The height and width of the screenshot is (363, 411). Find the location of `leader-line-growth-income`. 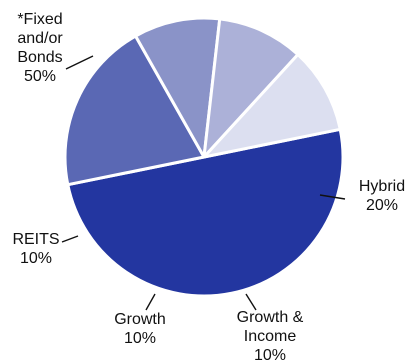

leader-line-growth-income is located at coordinates (251, 302).